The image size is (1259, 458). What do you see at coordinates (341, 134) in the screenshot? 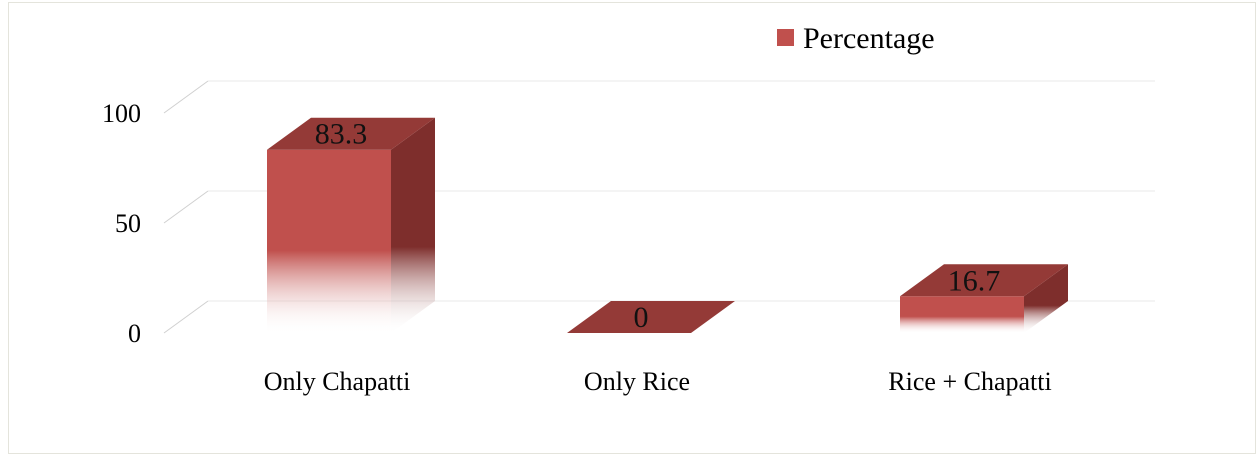
I see `data-label: 83.3` at bounding box center [341, 134].